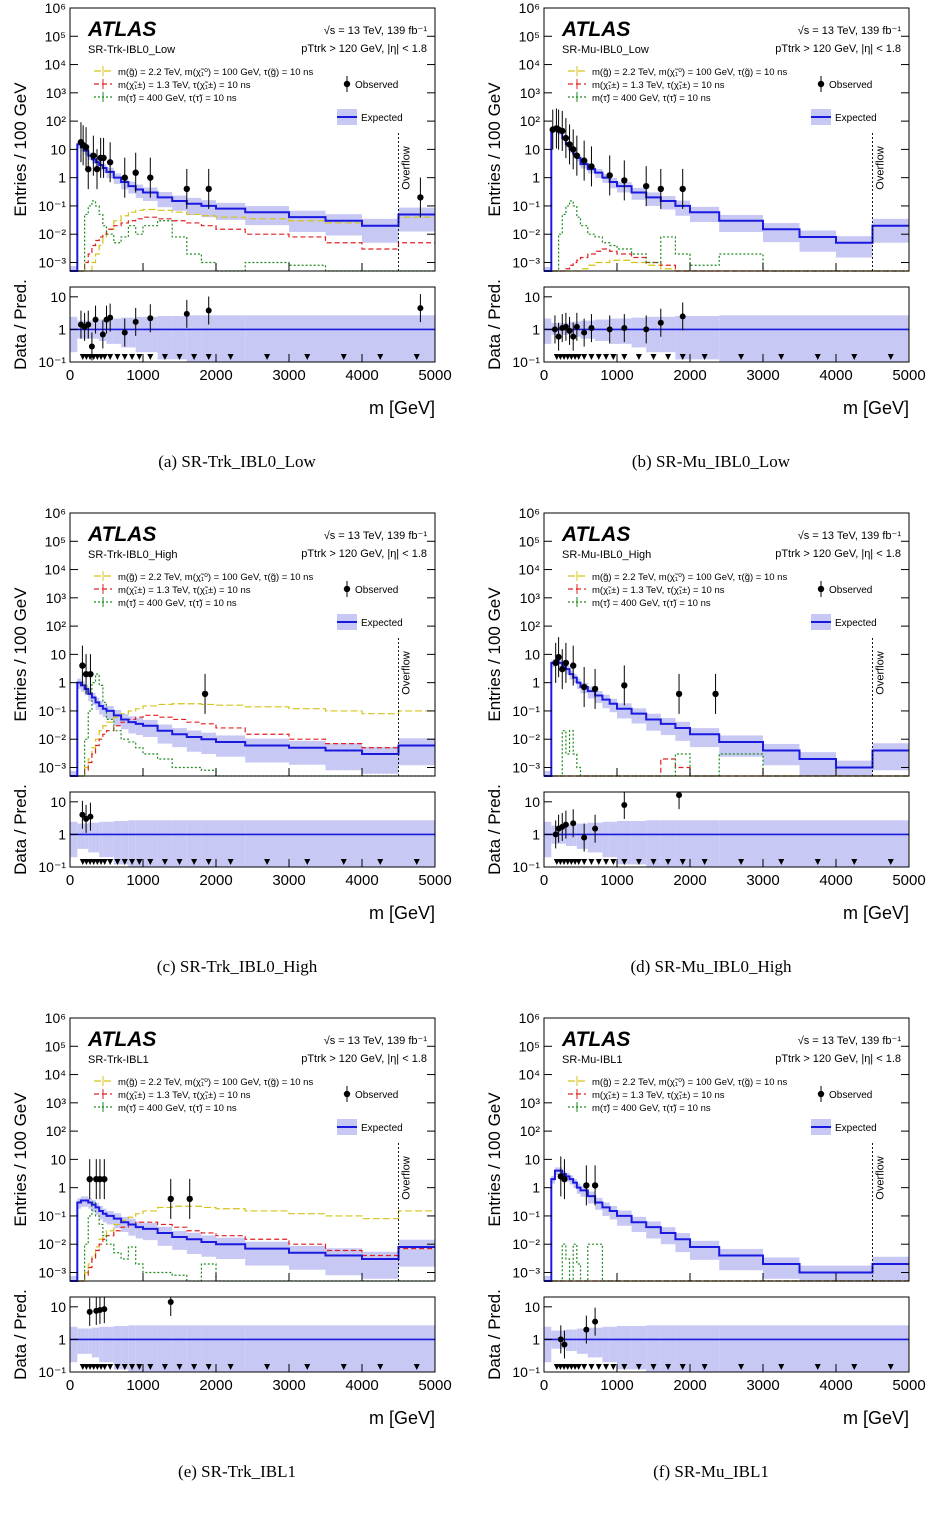 This screenshot has width=948, height=1517. Describe the element at coordinates (494, 654) in the screenshot. I see `y-axis-title: Entries / 100 GeV` at that location.